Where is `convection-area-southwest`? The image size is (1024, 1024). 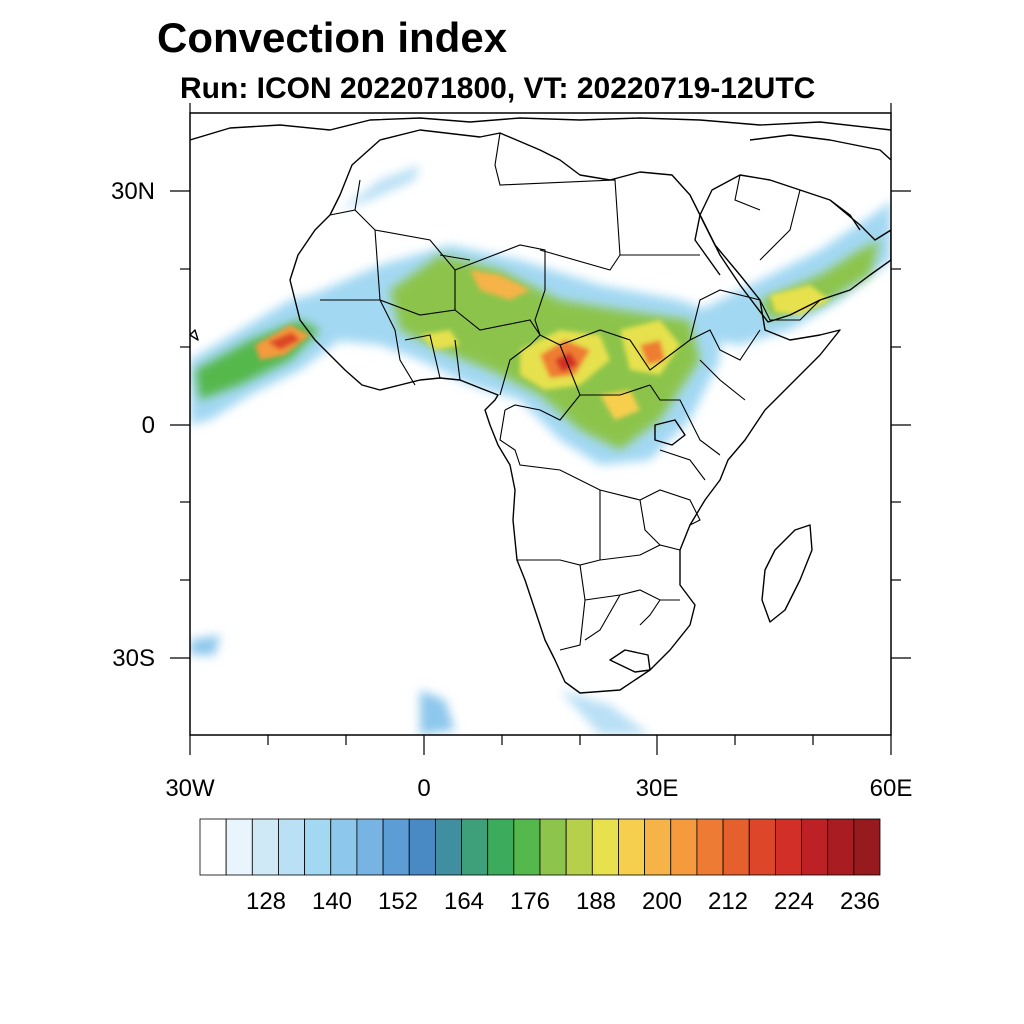
convection-area-southwest is located at coordinates (205, 645).